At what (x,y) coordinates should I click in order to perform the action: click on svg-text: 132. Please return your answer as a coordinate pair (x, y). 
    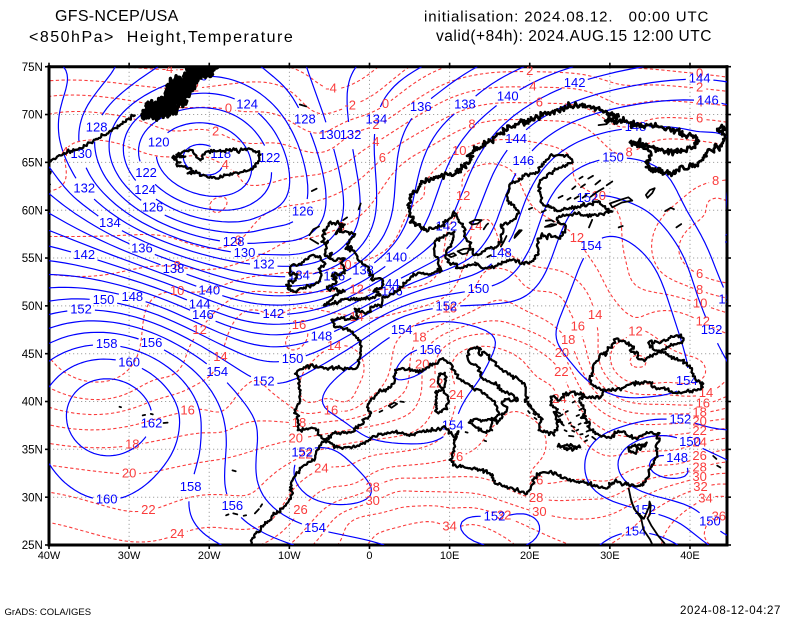
    Looking at the image, I should click on (264, 264).